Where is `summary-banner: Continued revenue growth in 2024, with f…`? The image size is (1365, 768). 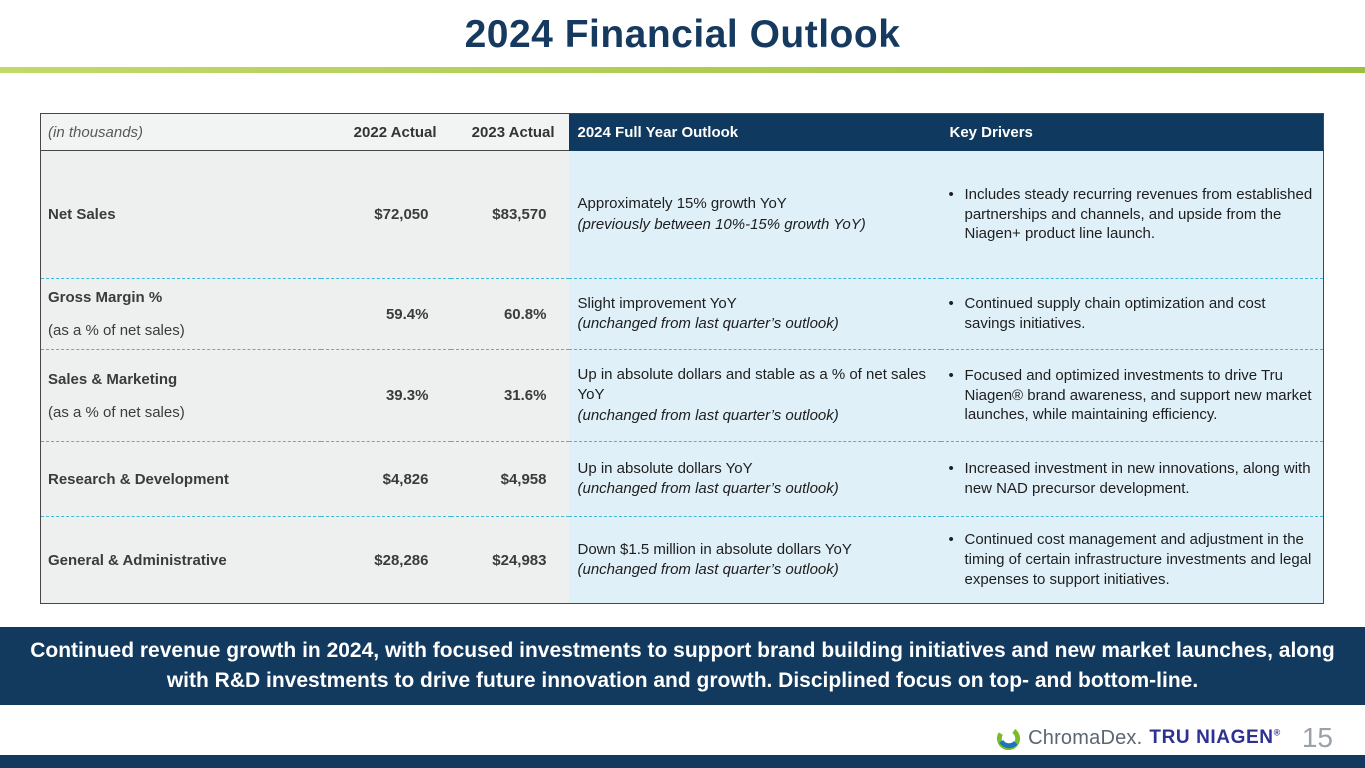 summary-banner: Continued revenue growth in 2024, with f… is located at coordinates (682, 666).